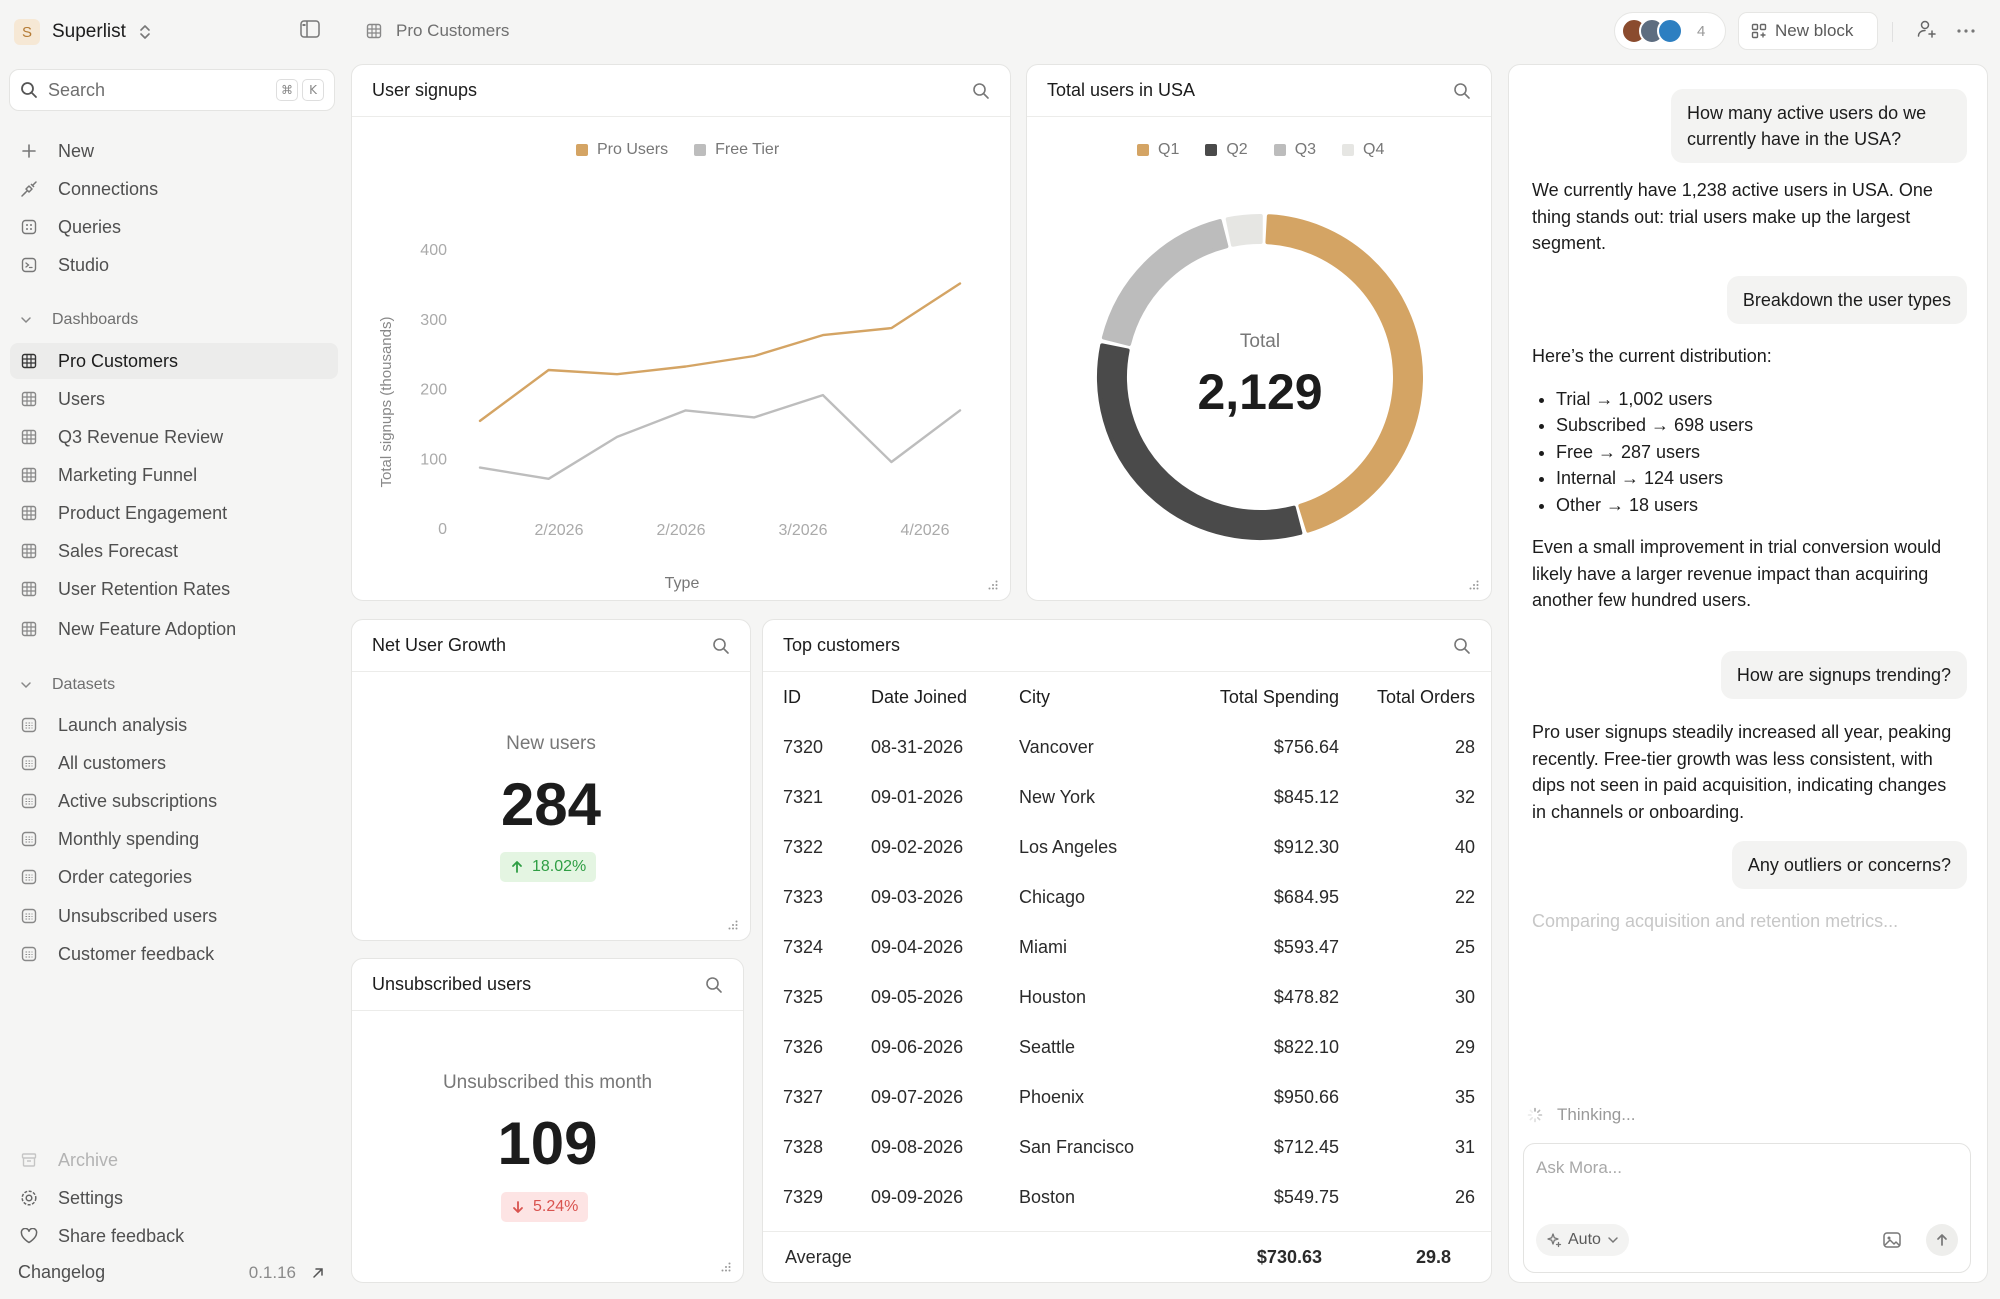 This screenshot has width=2000, height=1299. I want to click on table-row: 7325 09-05-2026 Houston $478.82 30, so click(1129, 997).